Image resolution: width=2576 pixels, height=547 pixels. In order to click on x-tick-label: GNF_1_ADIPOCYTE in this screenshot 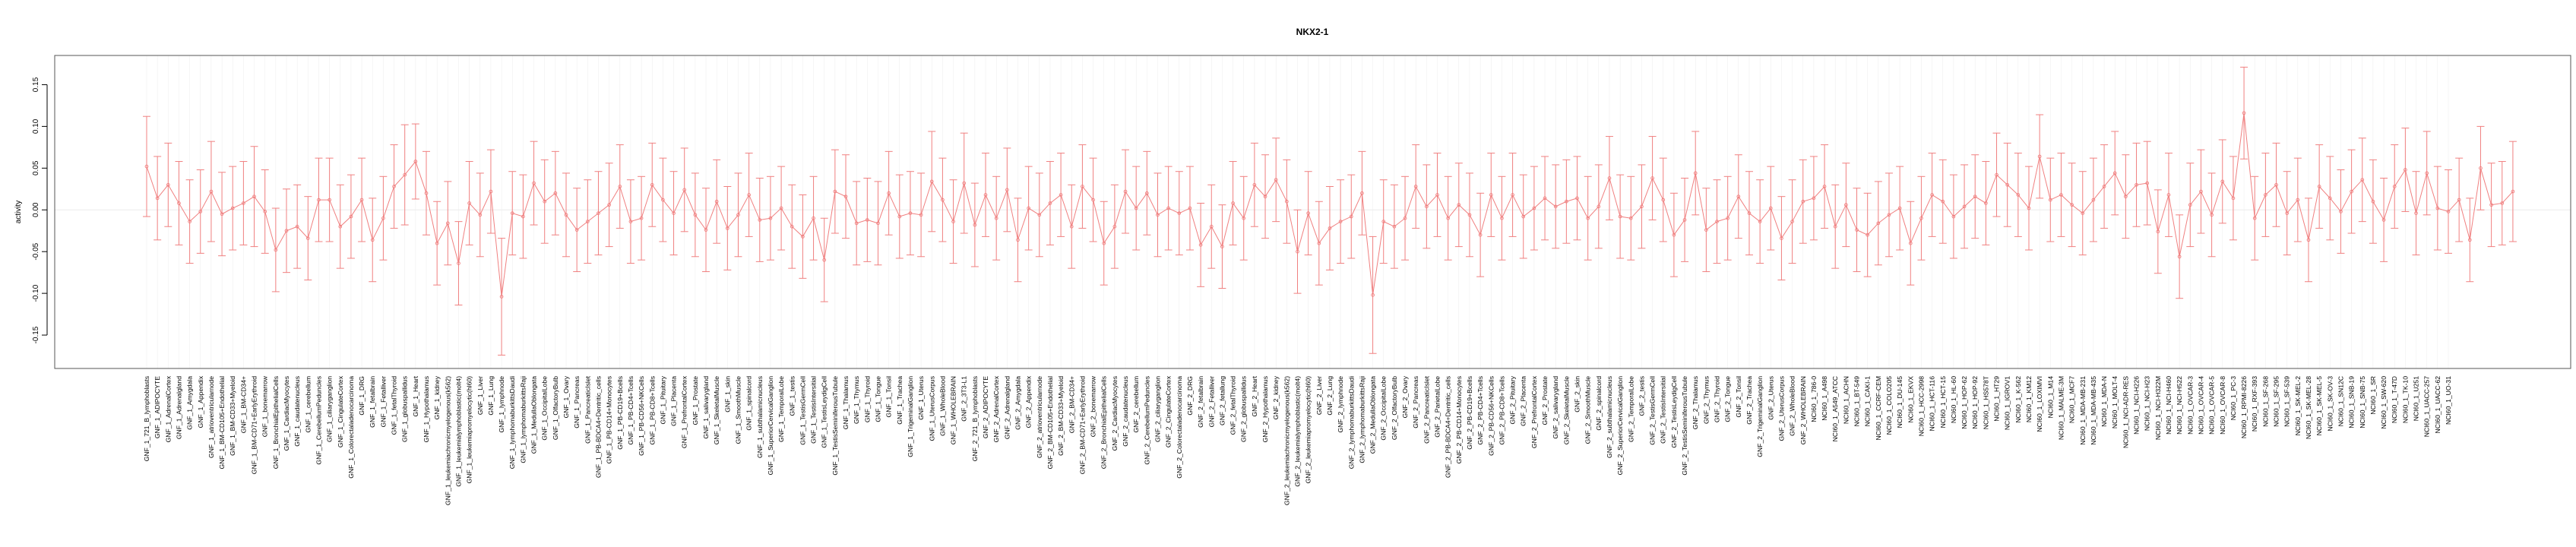, I will do `click(157, 407)`.